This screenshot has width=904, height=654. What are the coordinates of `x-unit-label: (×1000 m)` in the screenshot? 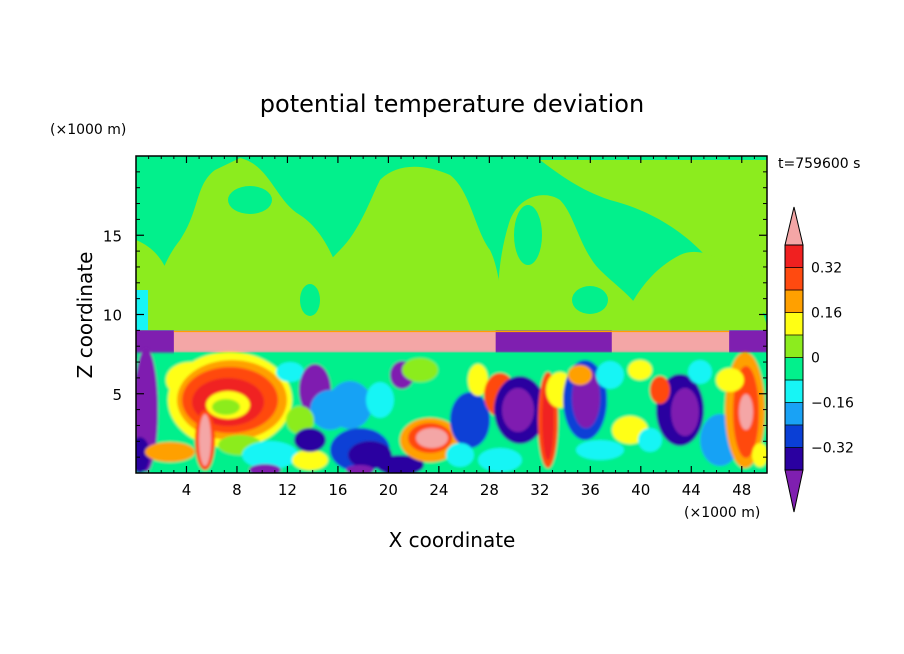 It's located at (722, 513).